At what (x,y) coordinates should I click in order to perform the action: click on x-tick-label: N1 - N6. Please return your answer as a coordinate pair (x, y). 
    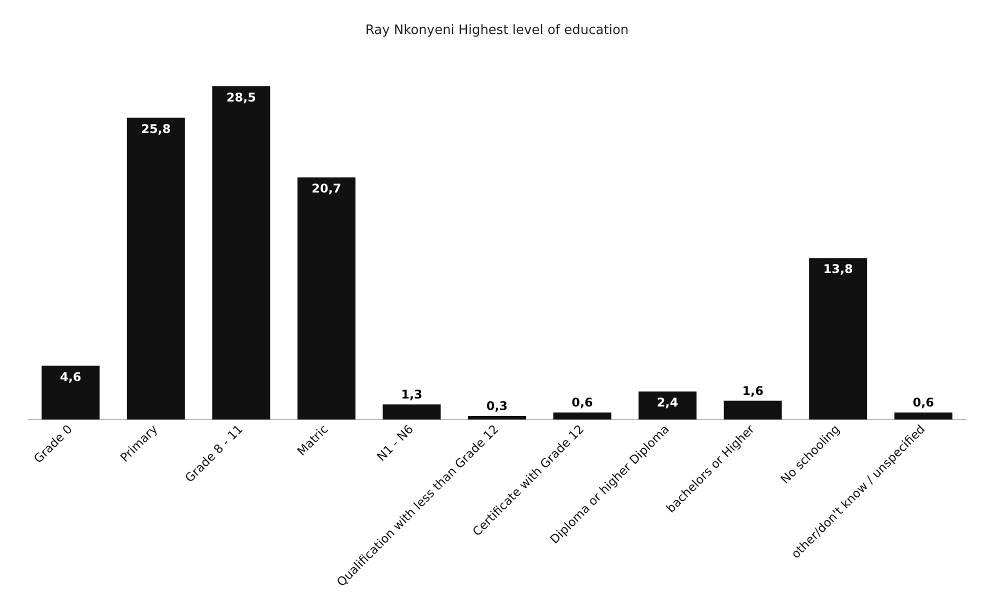
    Looking at the image, I should click on (395, 443).